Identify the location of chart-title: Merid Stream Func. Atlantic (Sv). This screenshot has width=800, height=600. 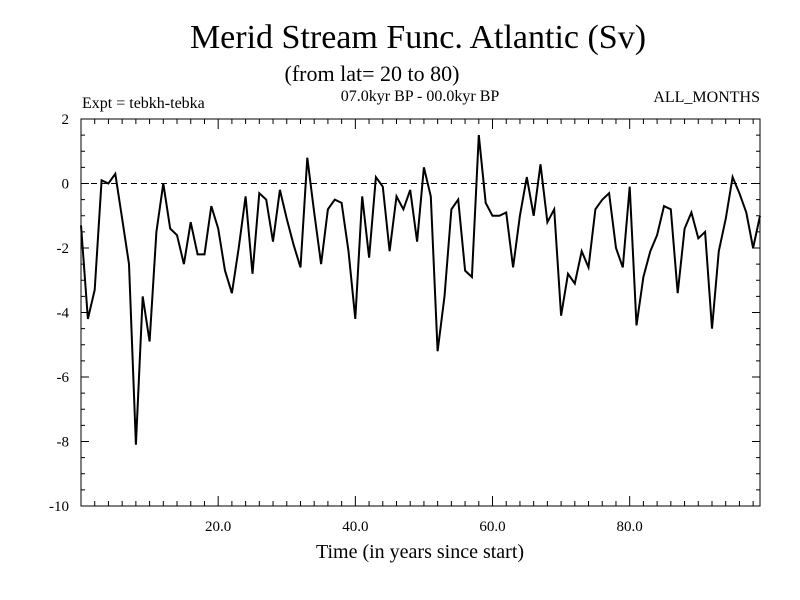
(418, 37).